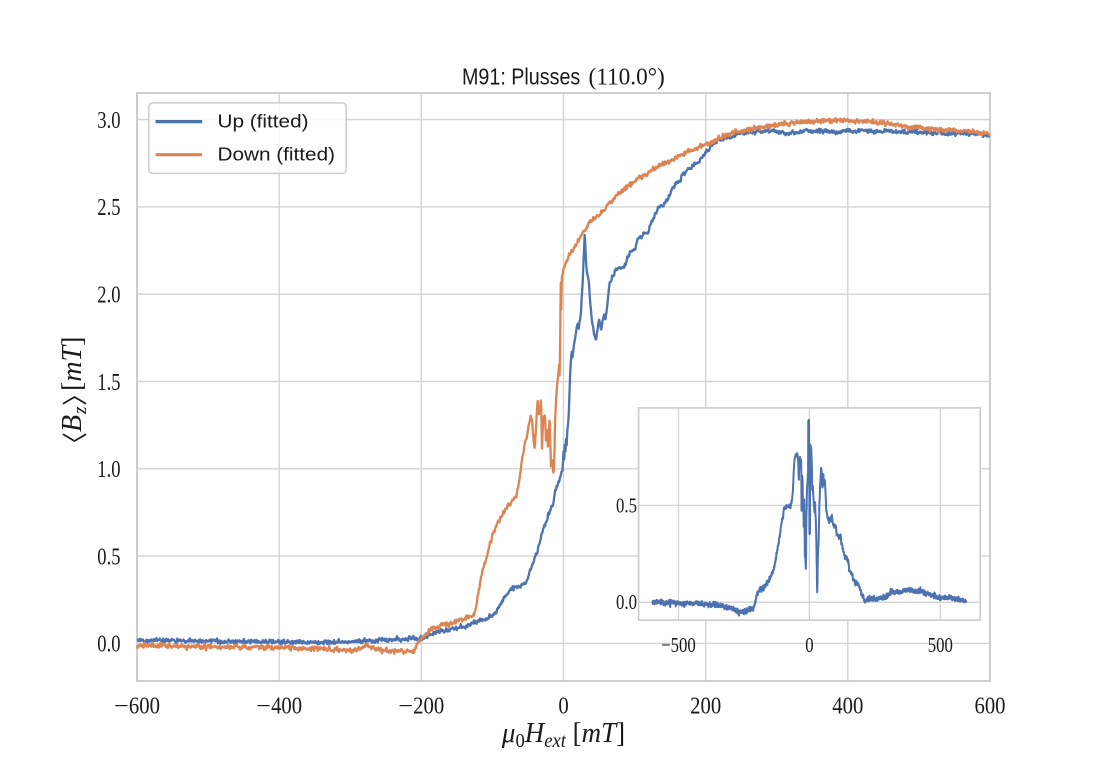 This screenshot has width=1101, height=779. I want to click on svg-text: 600, so click(989, 705).